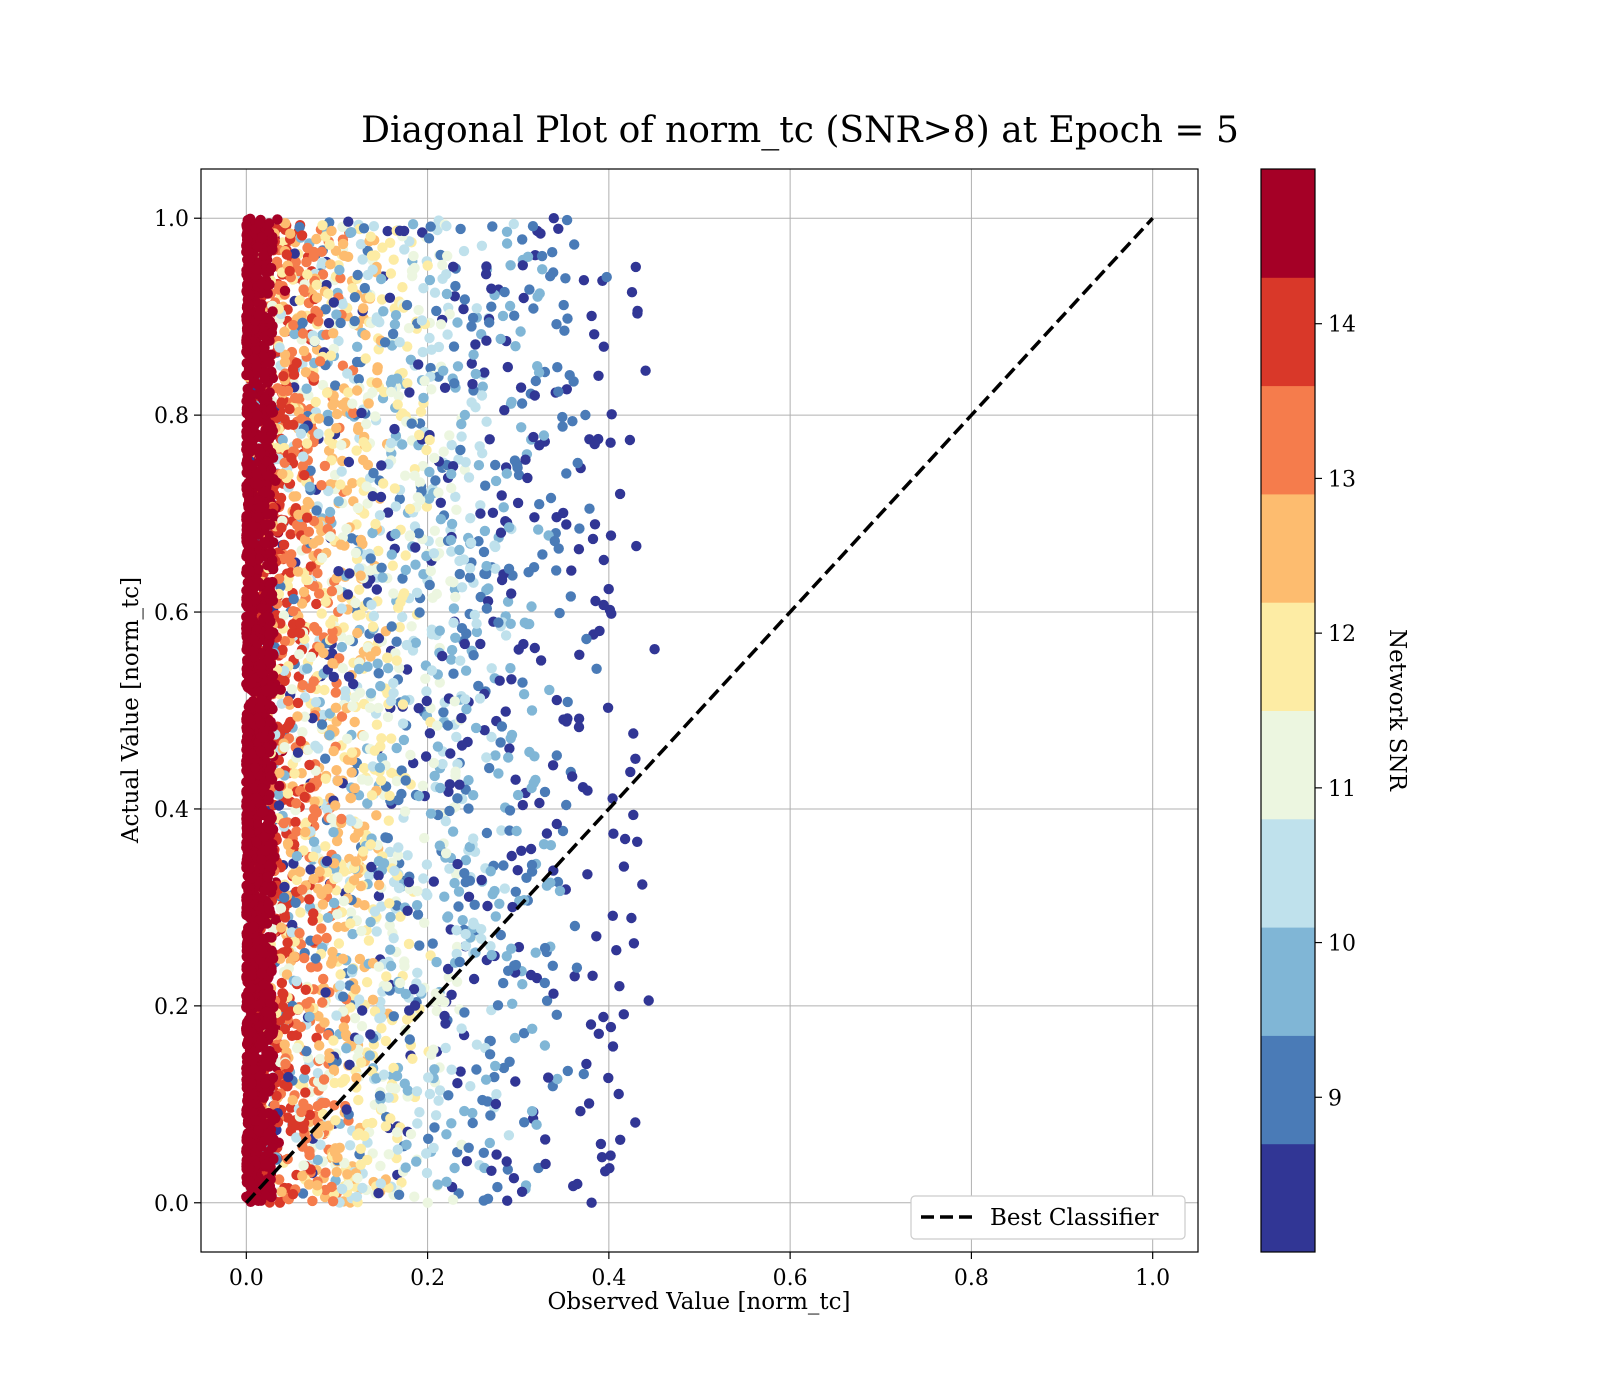 Image resolution: width=1600 pixels, height=1400 pixels. Describe the element at coordinates (171, 219) in the screenshot. I see `y-tick-label: 1.0` at that location.